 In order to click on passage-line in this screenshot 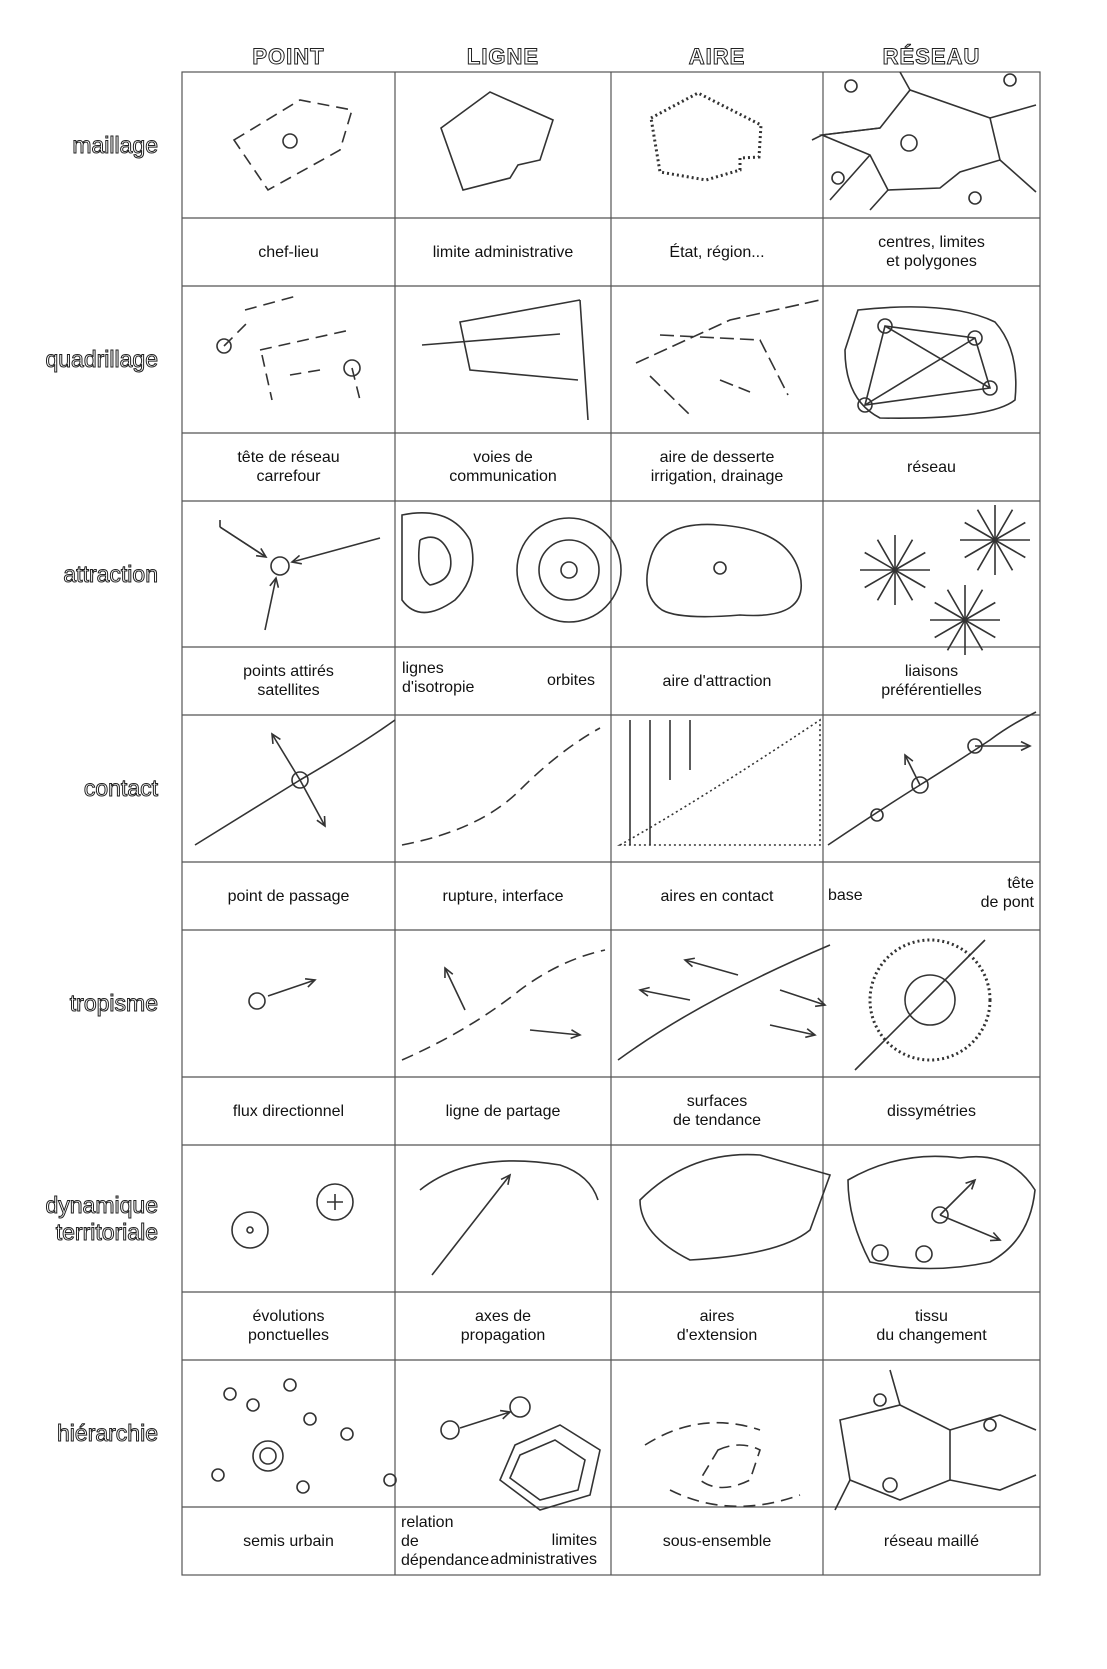, I will do `click(295, 782)`.